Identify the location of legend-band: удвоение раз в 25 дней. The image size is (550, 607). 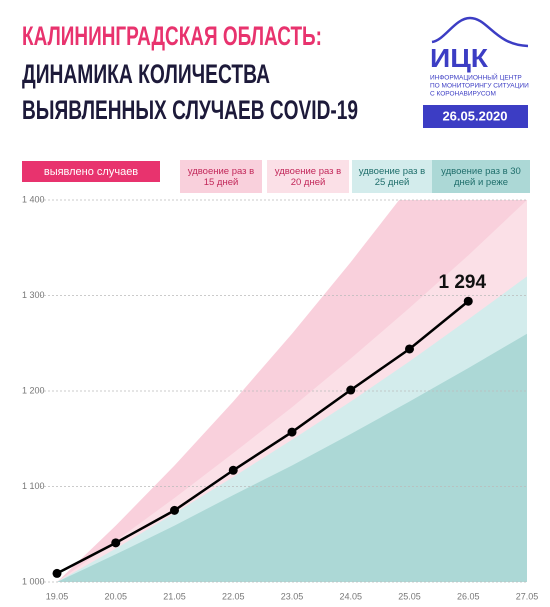
(392, 176).